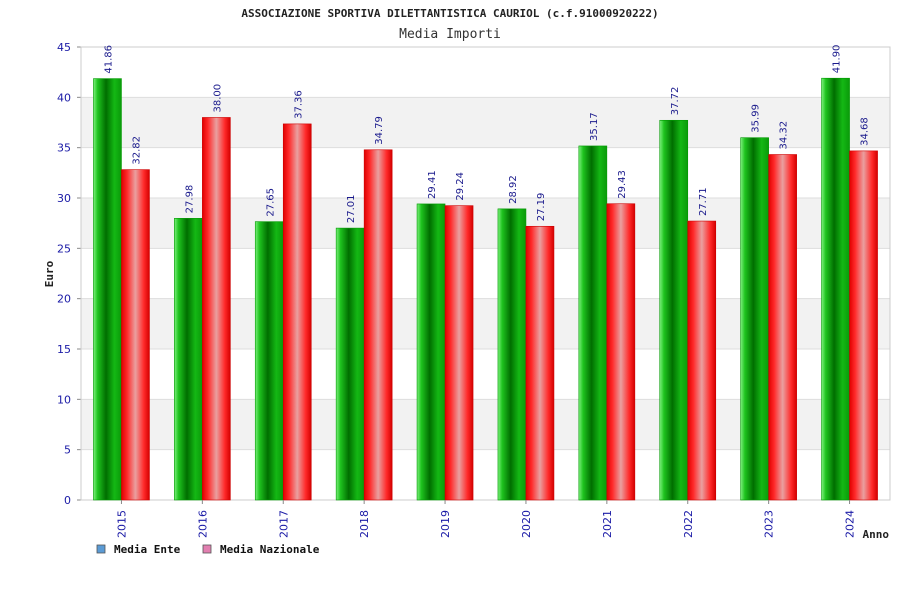 This screenshot has height=600, width=900. What do you see at coordinates (107, 289) in the screenshot?
I see `bar-media-ente-2015` at bounding box center [107, 289].